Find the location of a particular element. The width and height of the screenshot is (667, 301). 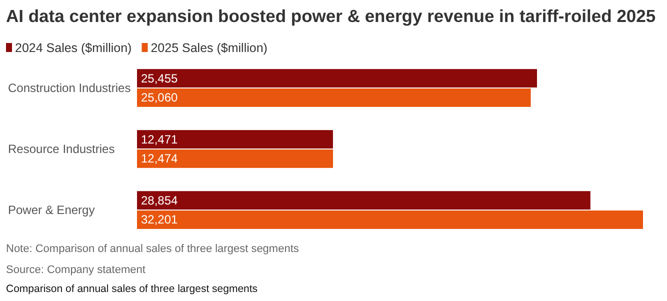

data-label: 25,455 is located at coordinates (159, 78).